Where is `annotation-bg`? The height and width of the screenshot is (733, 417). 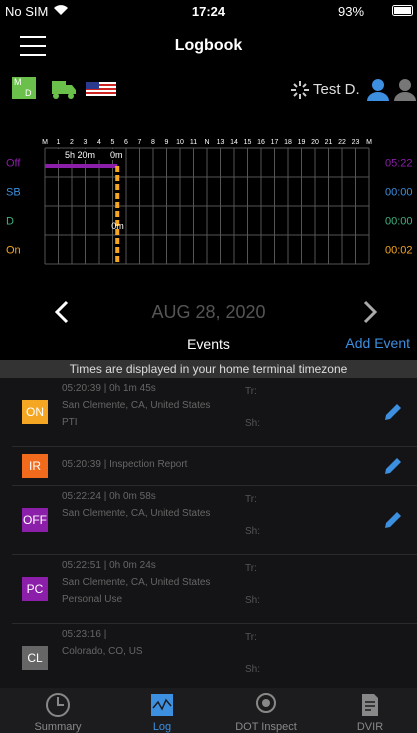 annotation-bg is located at coordinates (85, 154).